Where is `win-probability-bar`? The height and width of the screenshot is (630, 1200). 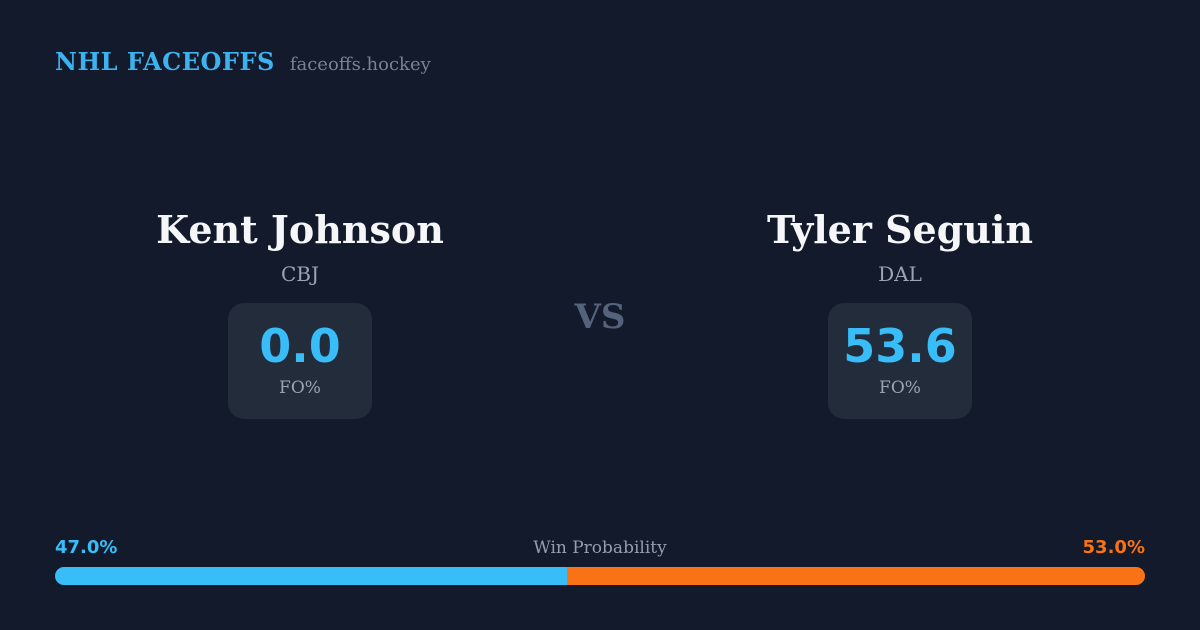
win-probability-bar is located at coordinates (600, 576).